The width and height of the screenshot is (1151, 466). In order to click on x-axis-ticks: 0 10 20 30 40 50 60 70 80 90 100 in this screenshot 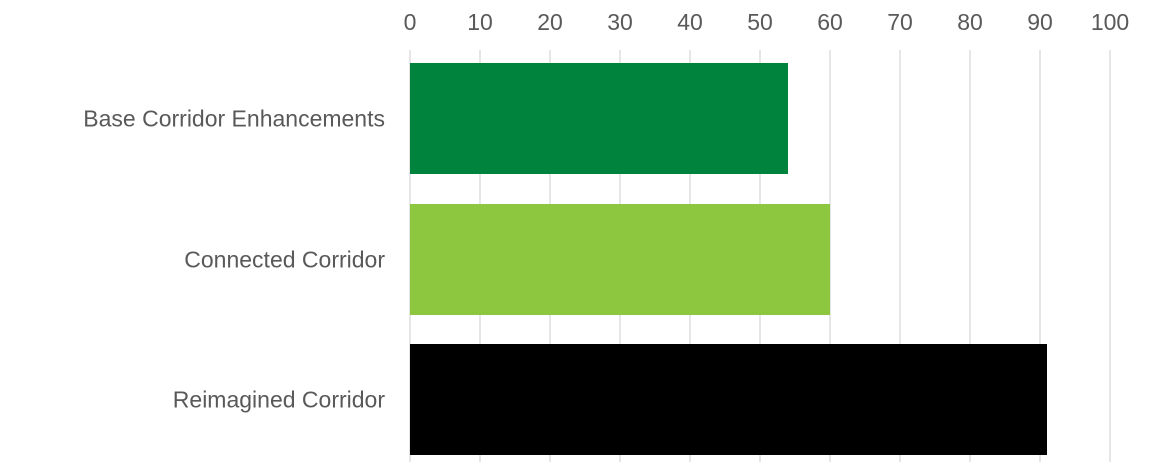, I will do `click(767, 22)`.